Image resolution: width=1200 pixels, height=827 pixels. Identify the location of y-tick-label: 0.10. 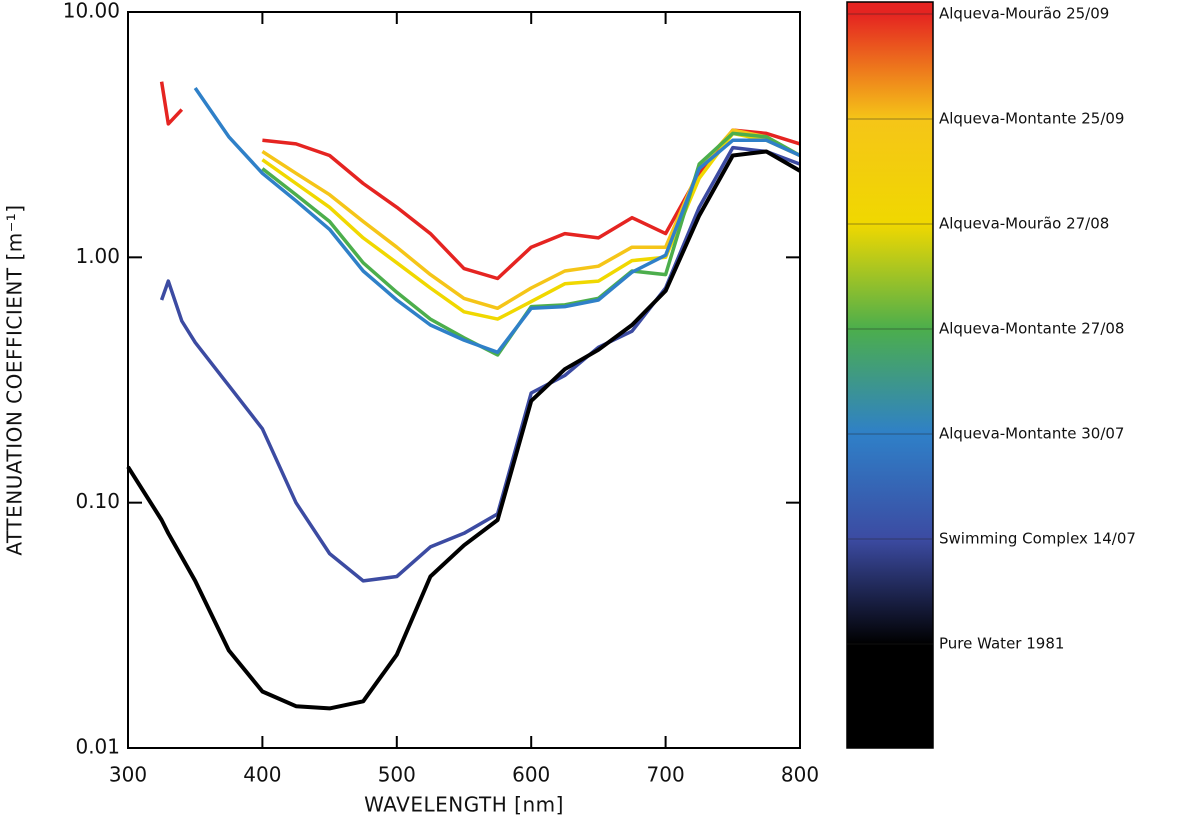
(97, 501).